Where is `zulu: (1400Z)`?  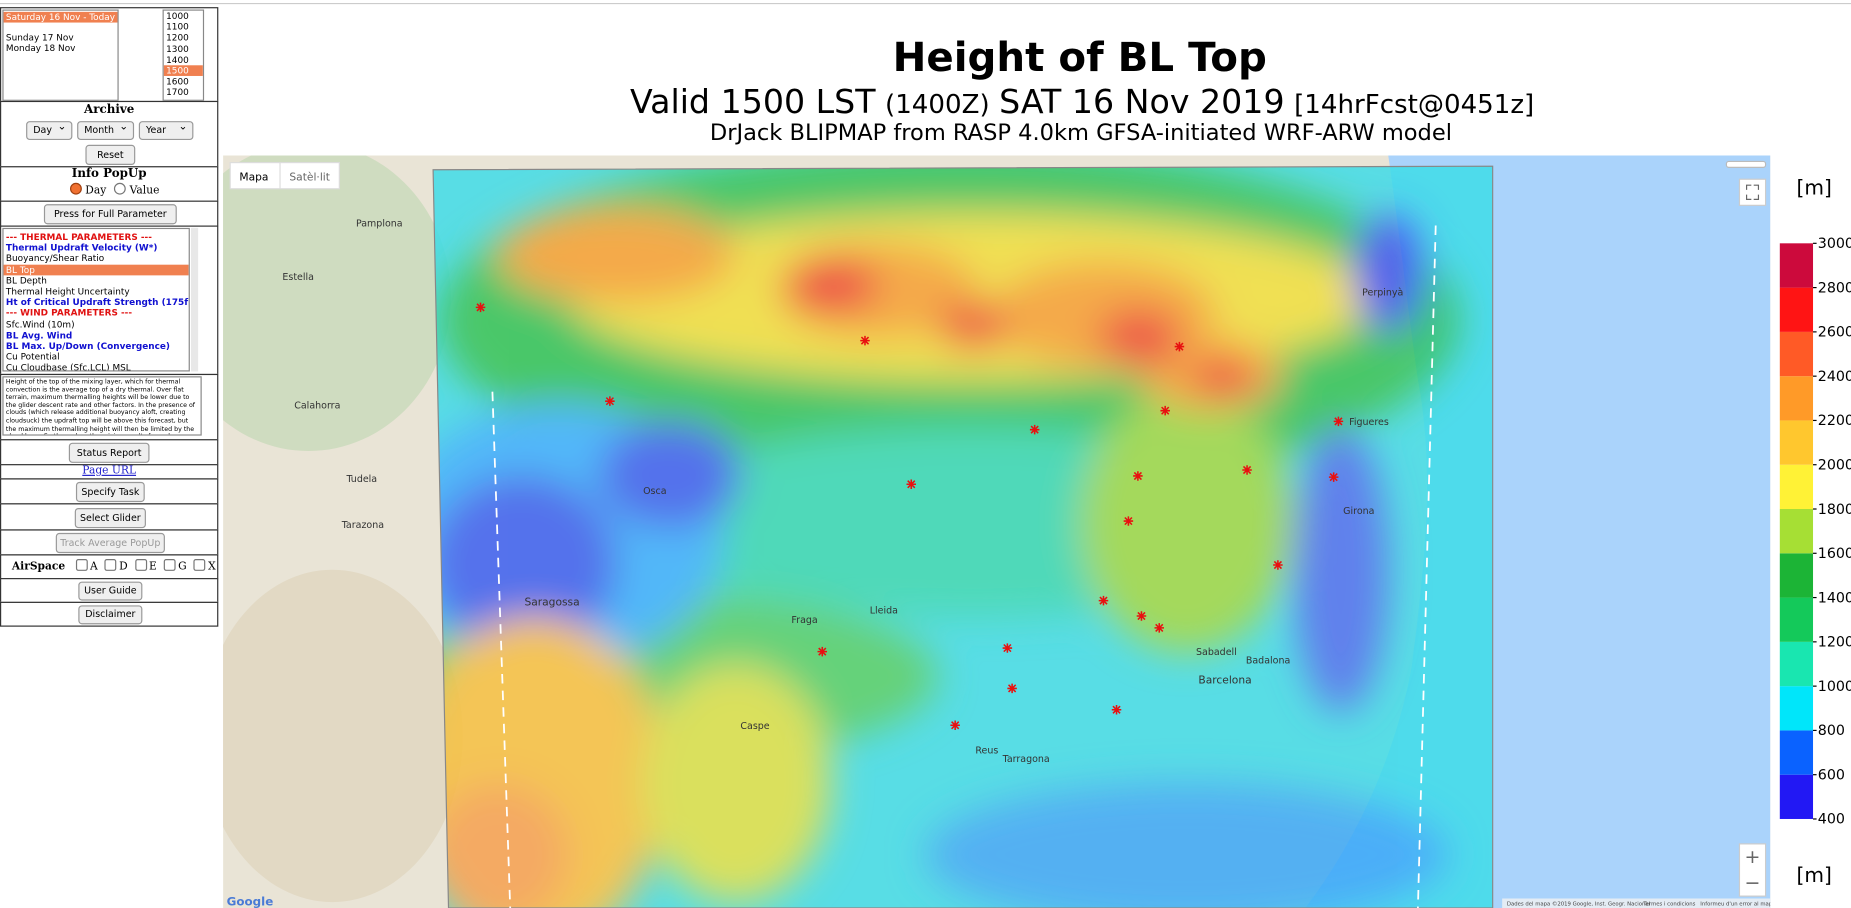
zulu: (1400Z) is located at coordinates (937, 105).